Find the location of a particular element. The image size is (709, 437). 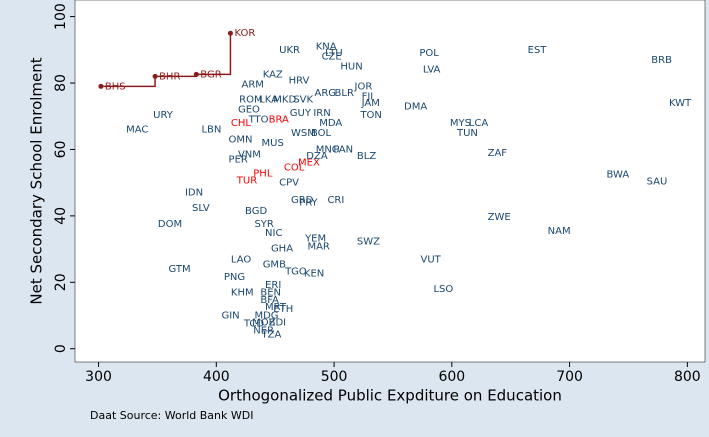

point-label: EST is located at coordinates (538, 50).